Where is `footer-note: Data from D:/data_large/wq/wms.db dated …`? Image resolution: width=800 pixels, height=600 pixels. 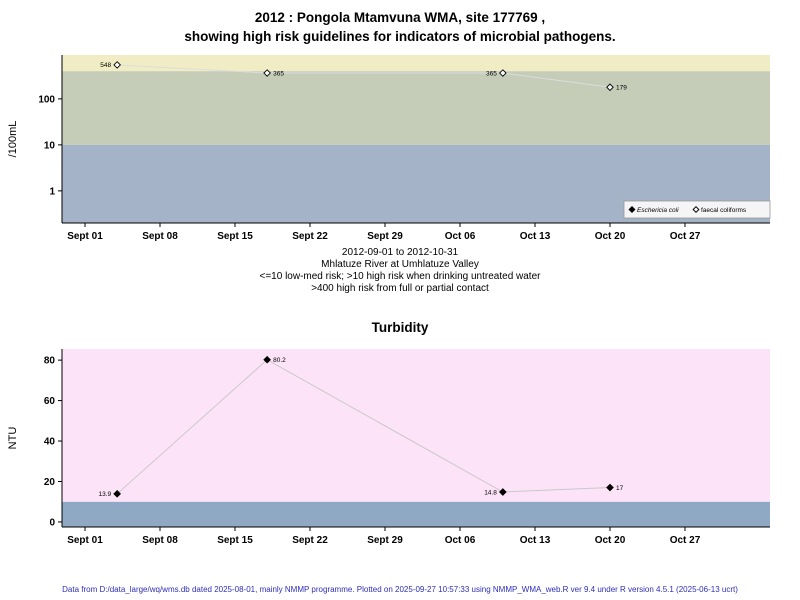 footer-note: Data from D:/data_large/wq/wms.db dated … is located at coordinates (400, 589).